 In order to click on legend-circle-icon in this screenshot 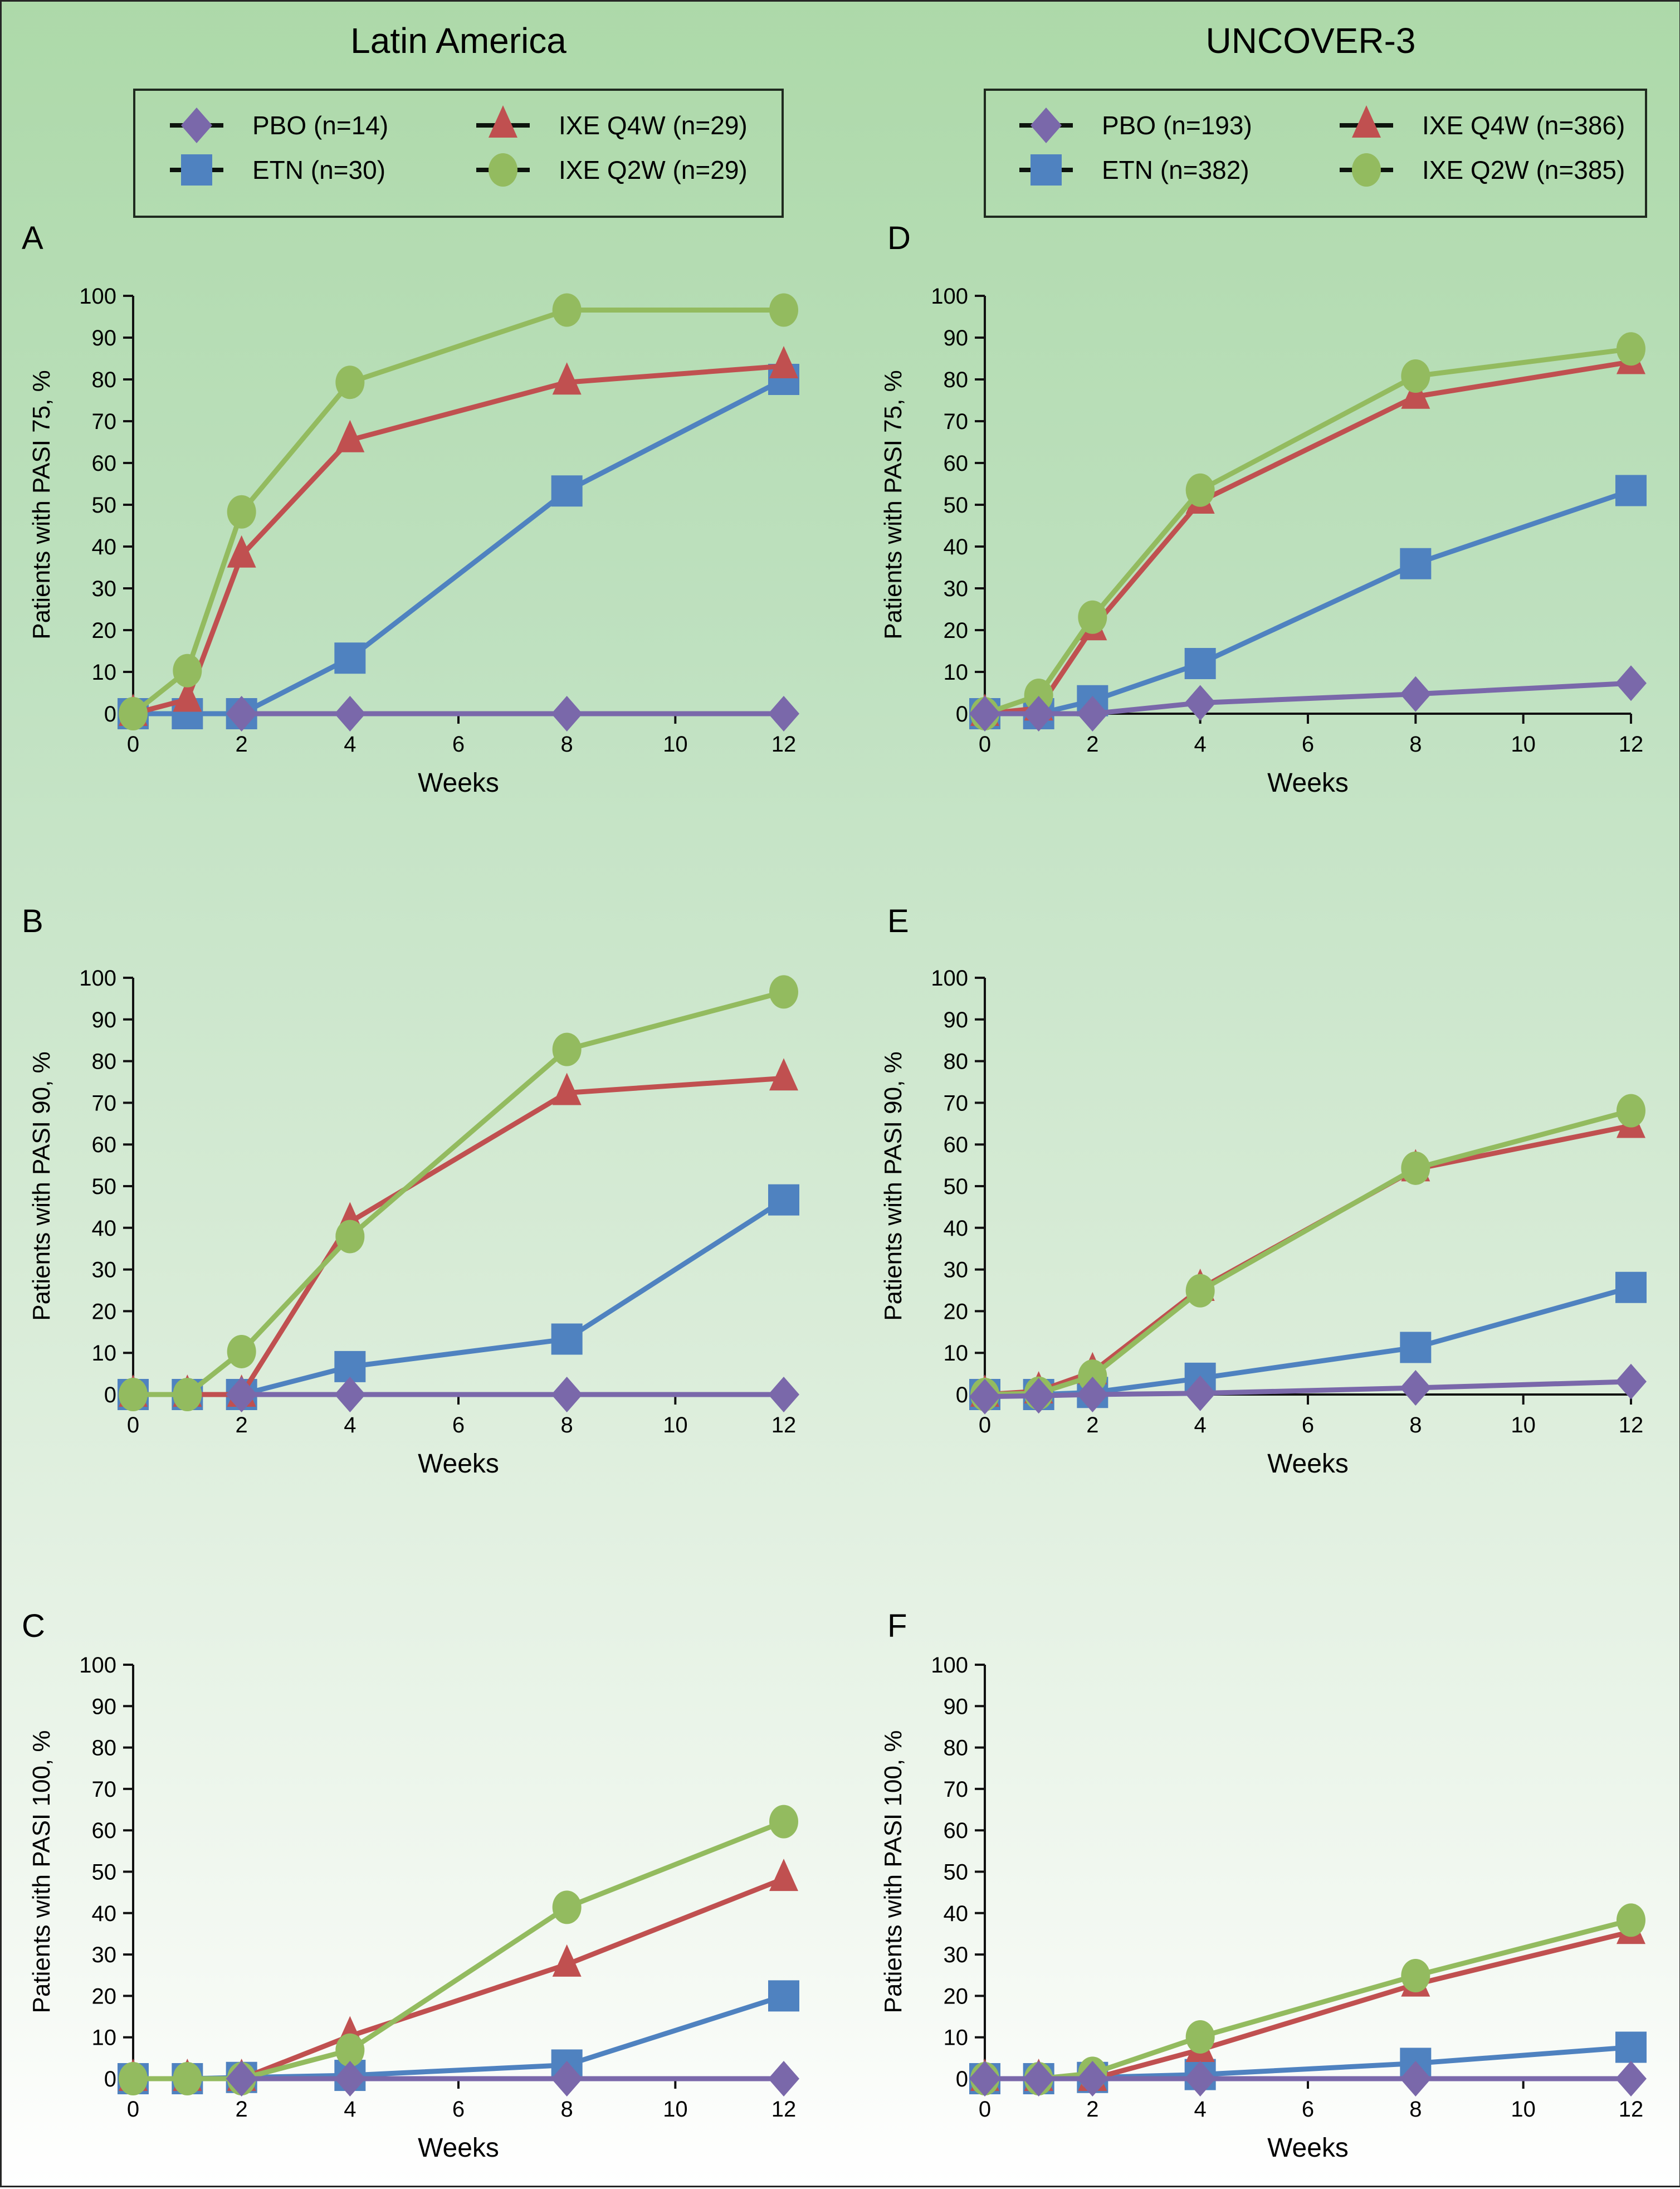, I will do `click(503, 170)`.